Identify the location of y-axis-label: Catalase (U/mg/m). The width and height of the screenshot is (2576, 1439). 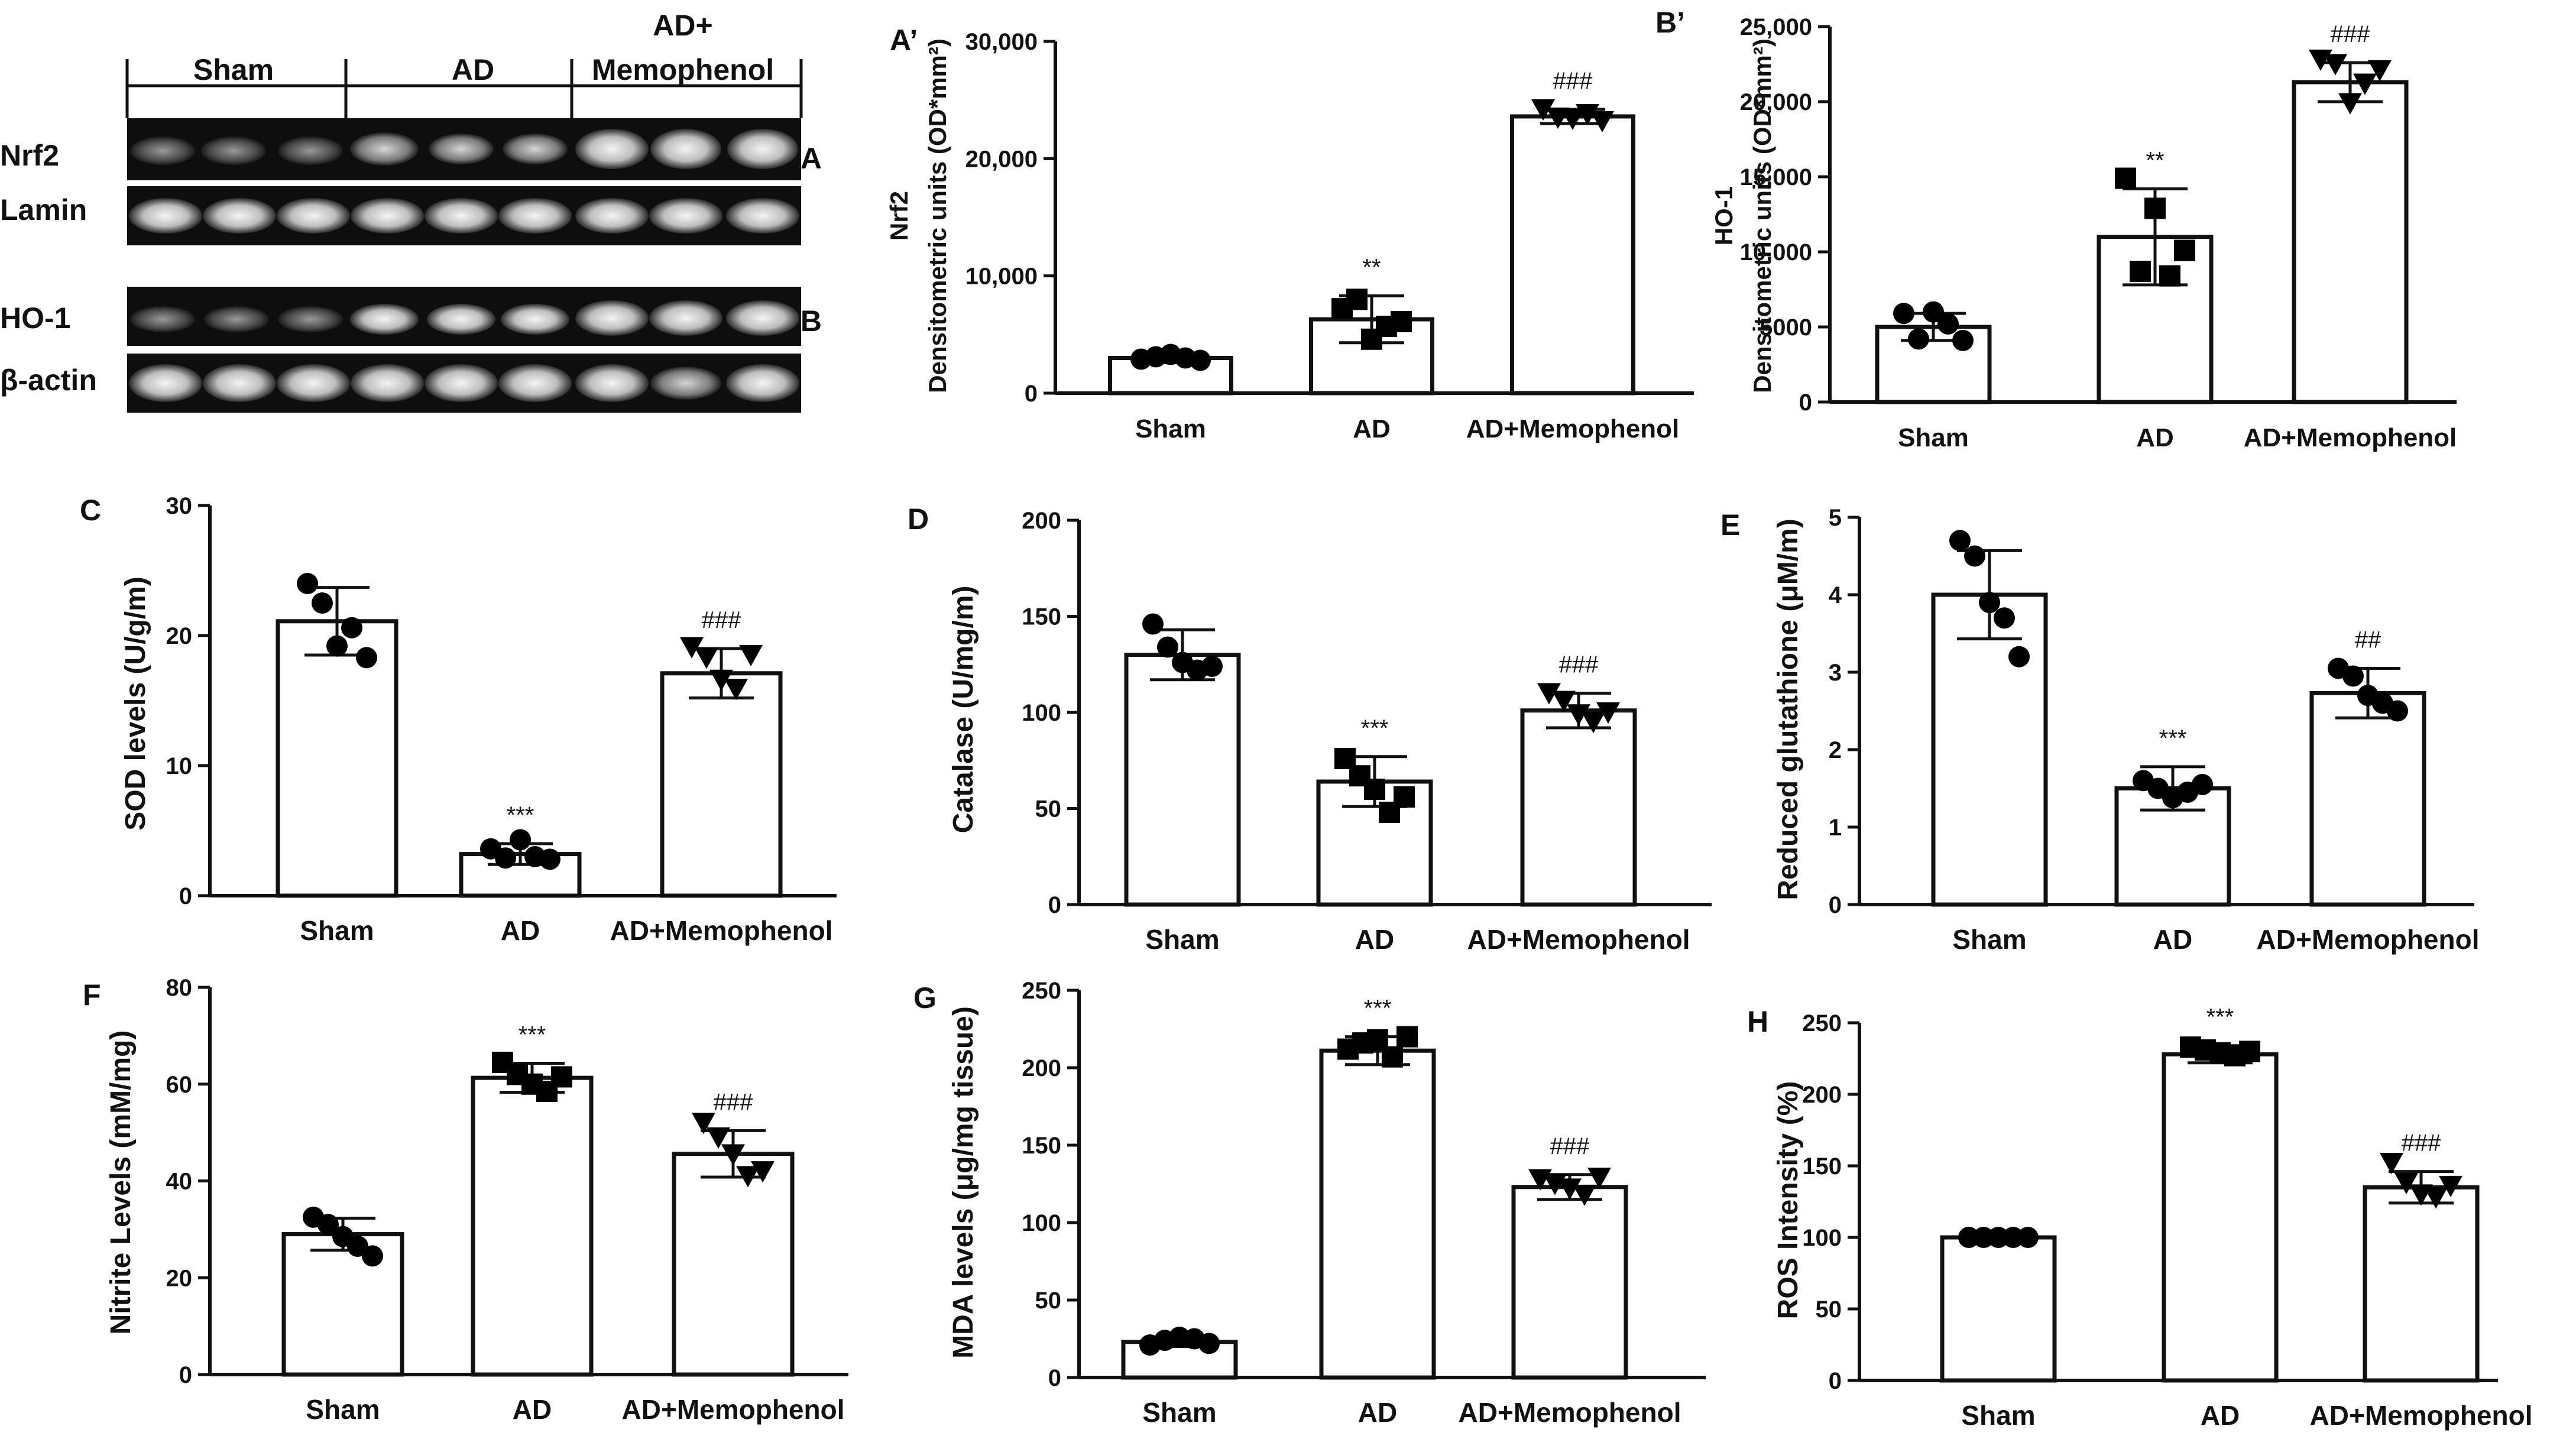
(963, 710).